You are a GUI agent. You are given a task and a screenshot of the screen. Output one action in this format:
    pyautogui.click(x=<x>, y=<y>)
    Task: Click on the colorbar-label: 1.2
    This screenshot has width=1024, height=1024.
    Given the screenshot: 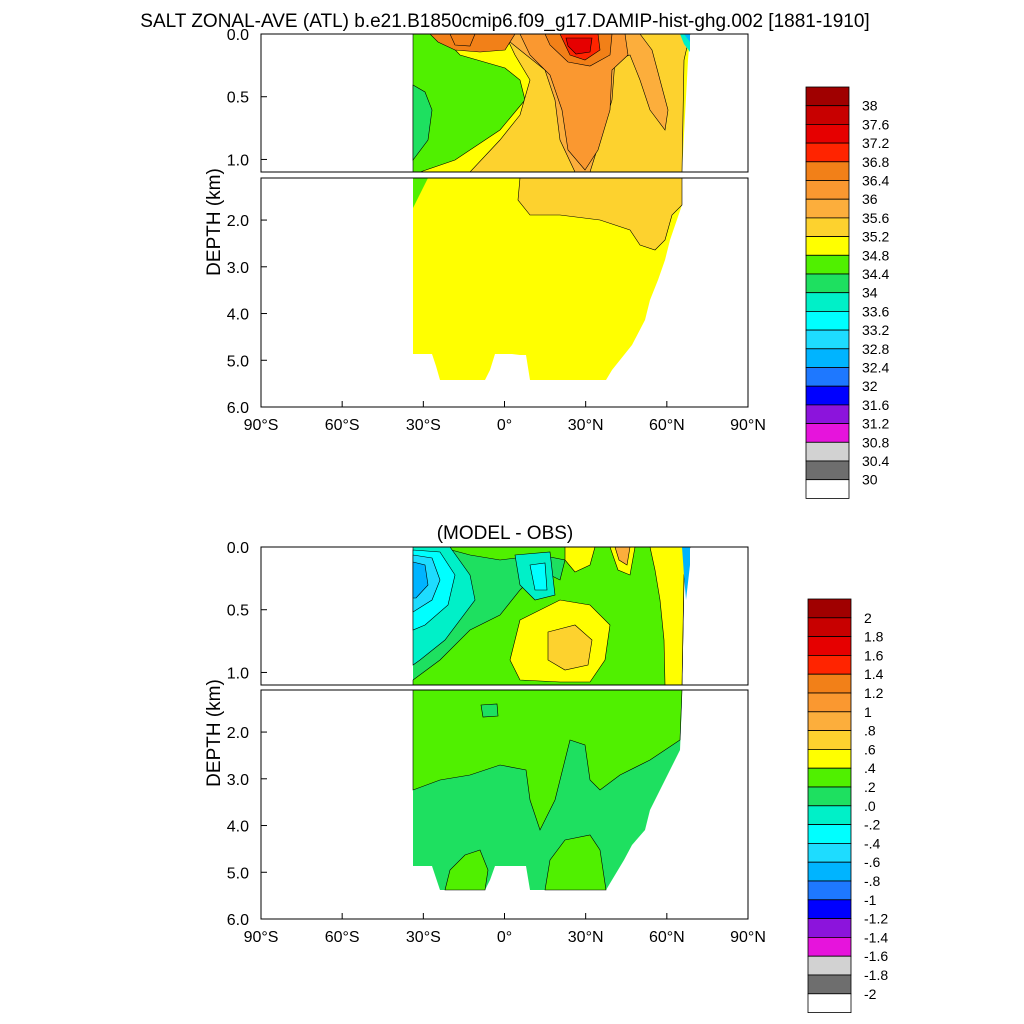 What is the action you would take?
    pyautogui.click(x=874, y=693)
    